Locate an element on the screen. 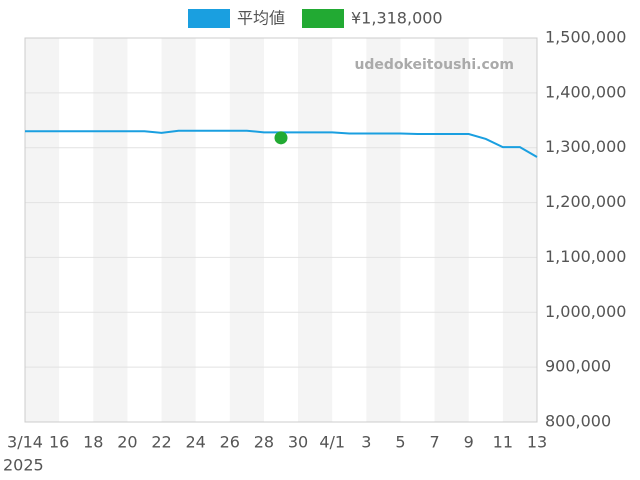  y-tick-label: 1,000,000 is located at coordinates (585, 311).